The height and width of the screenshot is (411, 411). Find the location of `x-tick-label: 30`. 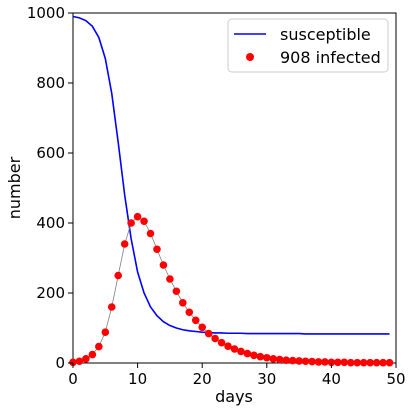

x-tick-label: 30 is located at coordinates (266, 379).